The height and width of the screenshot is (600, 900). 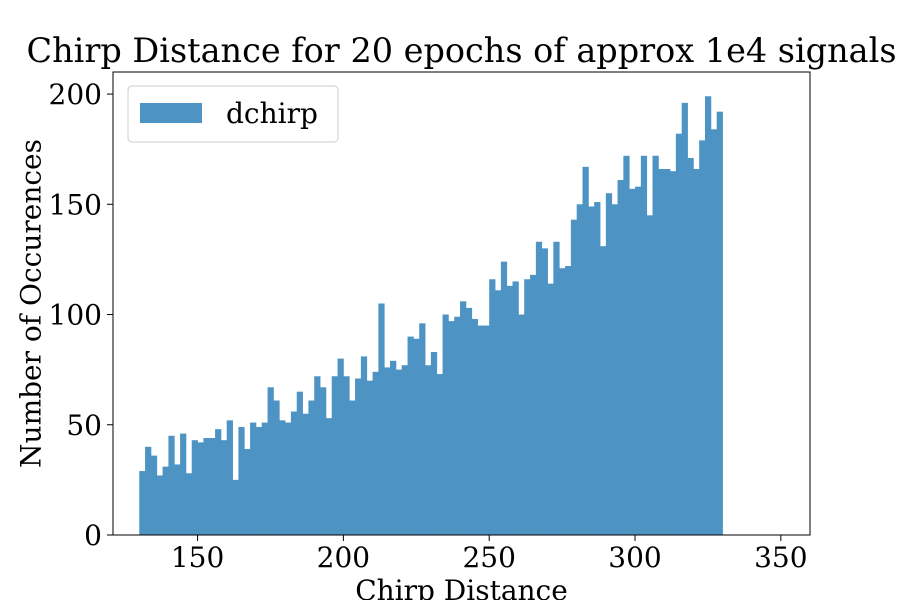 What do you see at coordinates (84, 425) in the screenshot?
I see `y-tick-label: 50` at bounding box center [84, 425].